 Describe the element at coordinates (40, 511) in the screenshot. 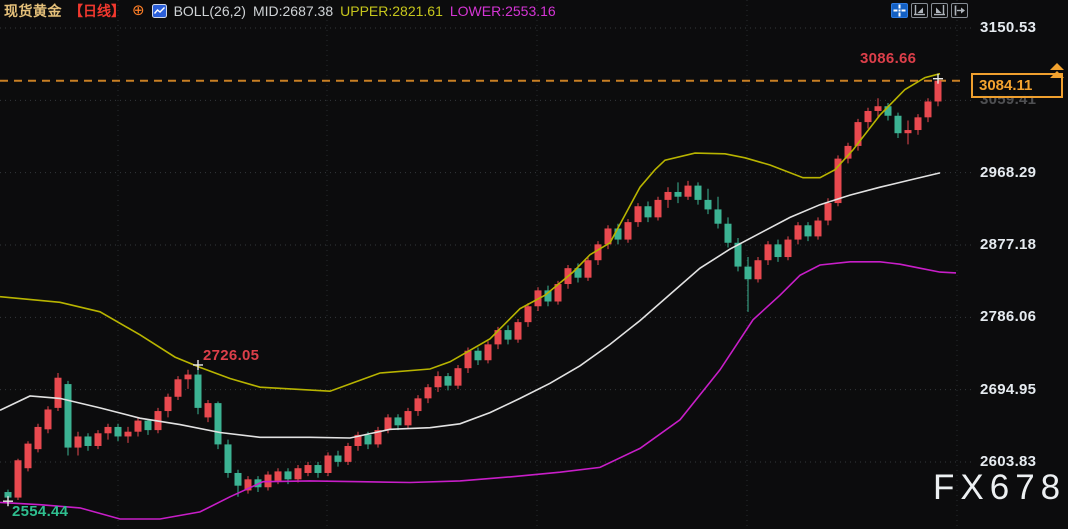

I see `global-low-label: 2554.44` at that location.